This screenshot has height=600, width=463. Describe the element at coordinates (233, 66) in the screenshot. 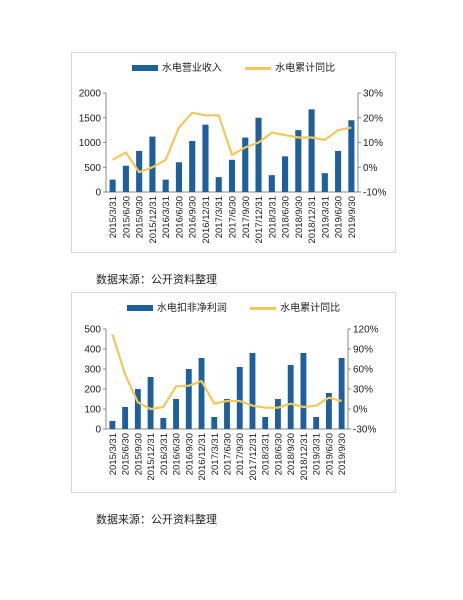

I see `chart-1-legend: 水电营业收入 水电累计同比` at that location.